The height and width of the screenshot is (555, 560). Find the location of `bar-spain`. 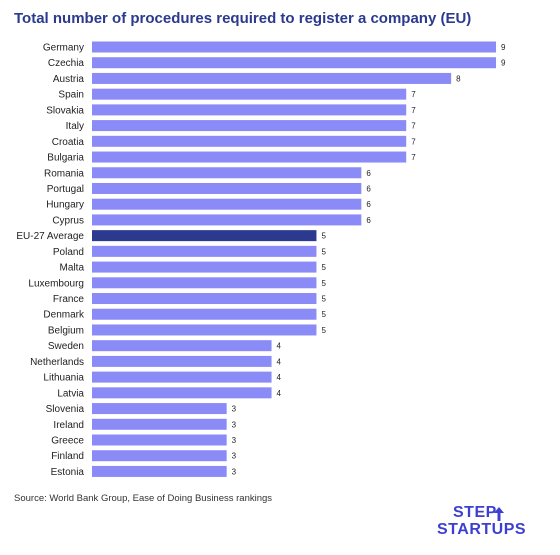

bar-spain is located at coordinates (249, 94).